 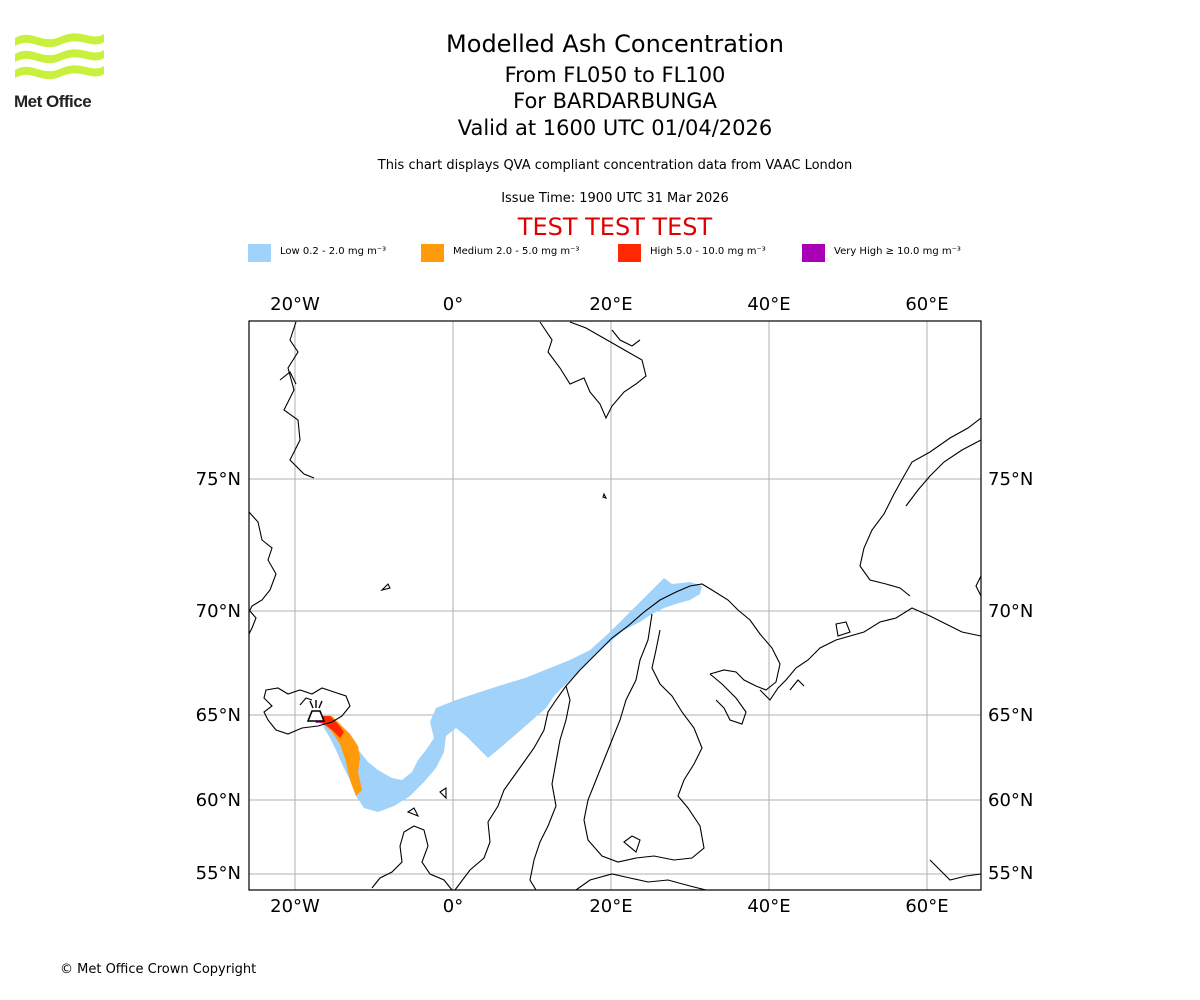 What do you see at coordinates (453, 906) in the screenshot?
I see `lon-label-bottom-0: 0°` at bounding box center [453, 906].